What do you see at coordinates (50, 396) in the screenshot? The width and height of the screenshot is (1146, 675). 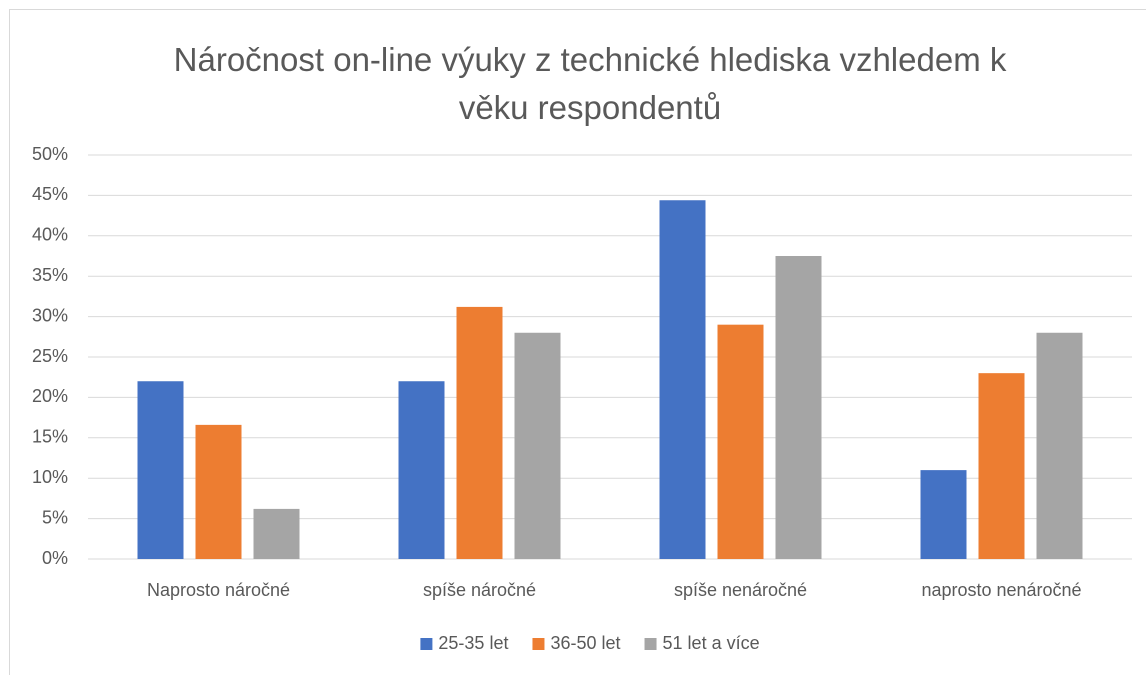 I see `y-tick-label: 20%` at bounding box center [50, 396].